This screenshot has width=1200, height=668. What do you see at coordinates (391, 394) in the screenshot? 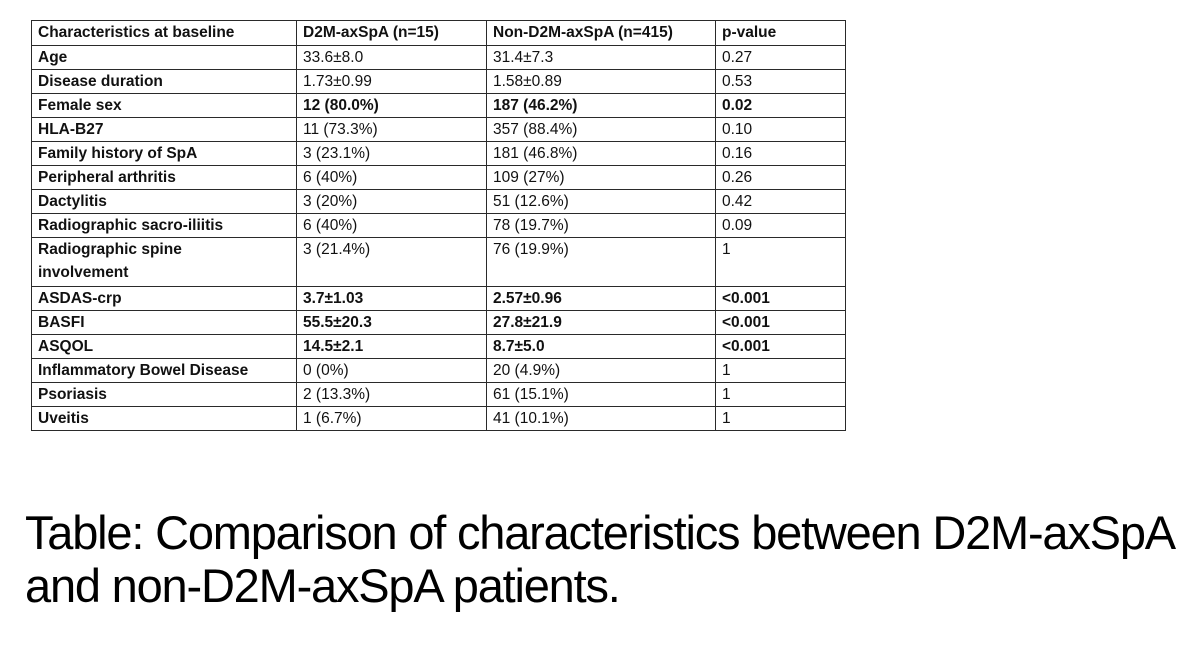
I see `d2m-value-cell: 2 (13.3%)` at bounding box center [391, 394].